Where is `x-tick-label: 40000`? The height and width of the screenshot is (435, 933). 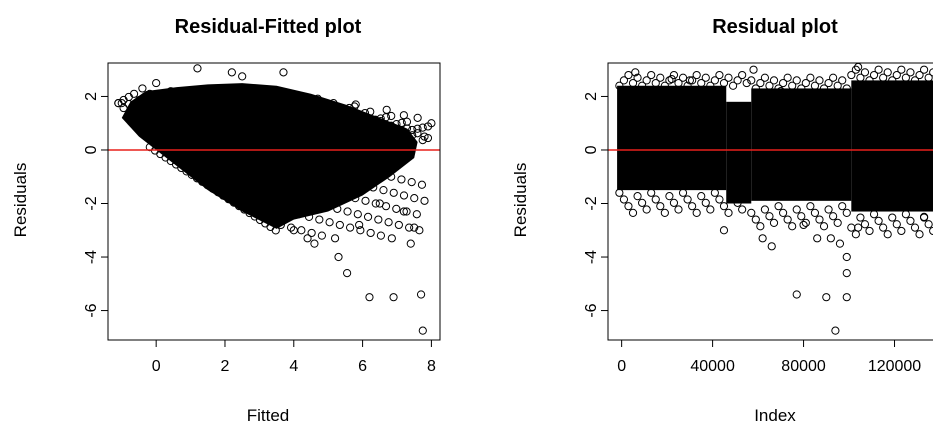
x-tick-label: 40000 is located at coordinates (712, 366).